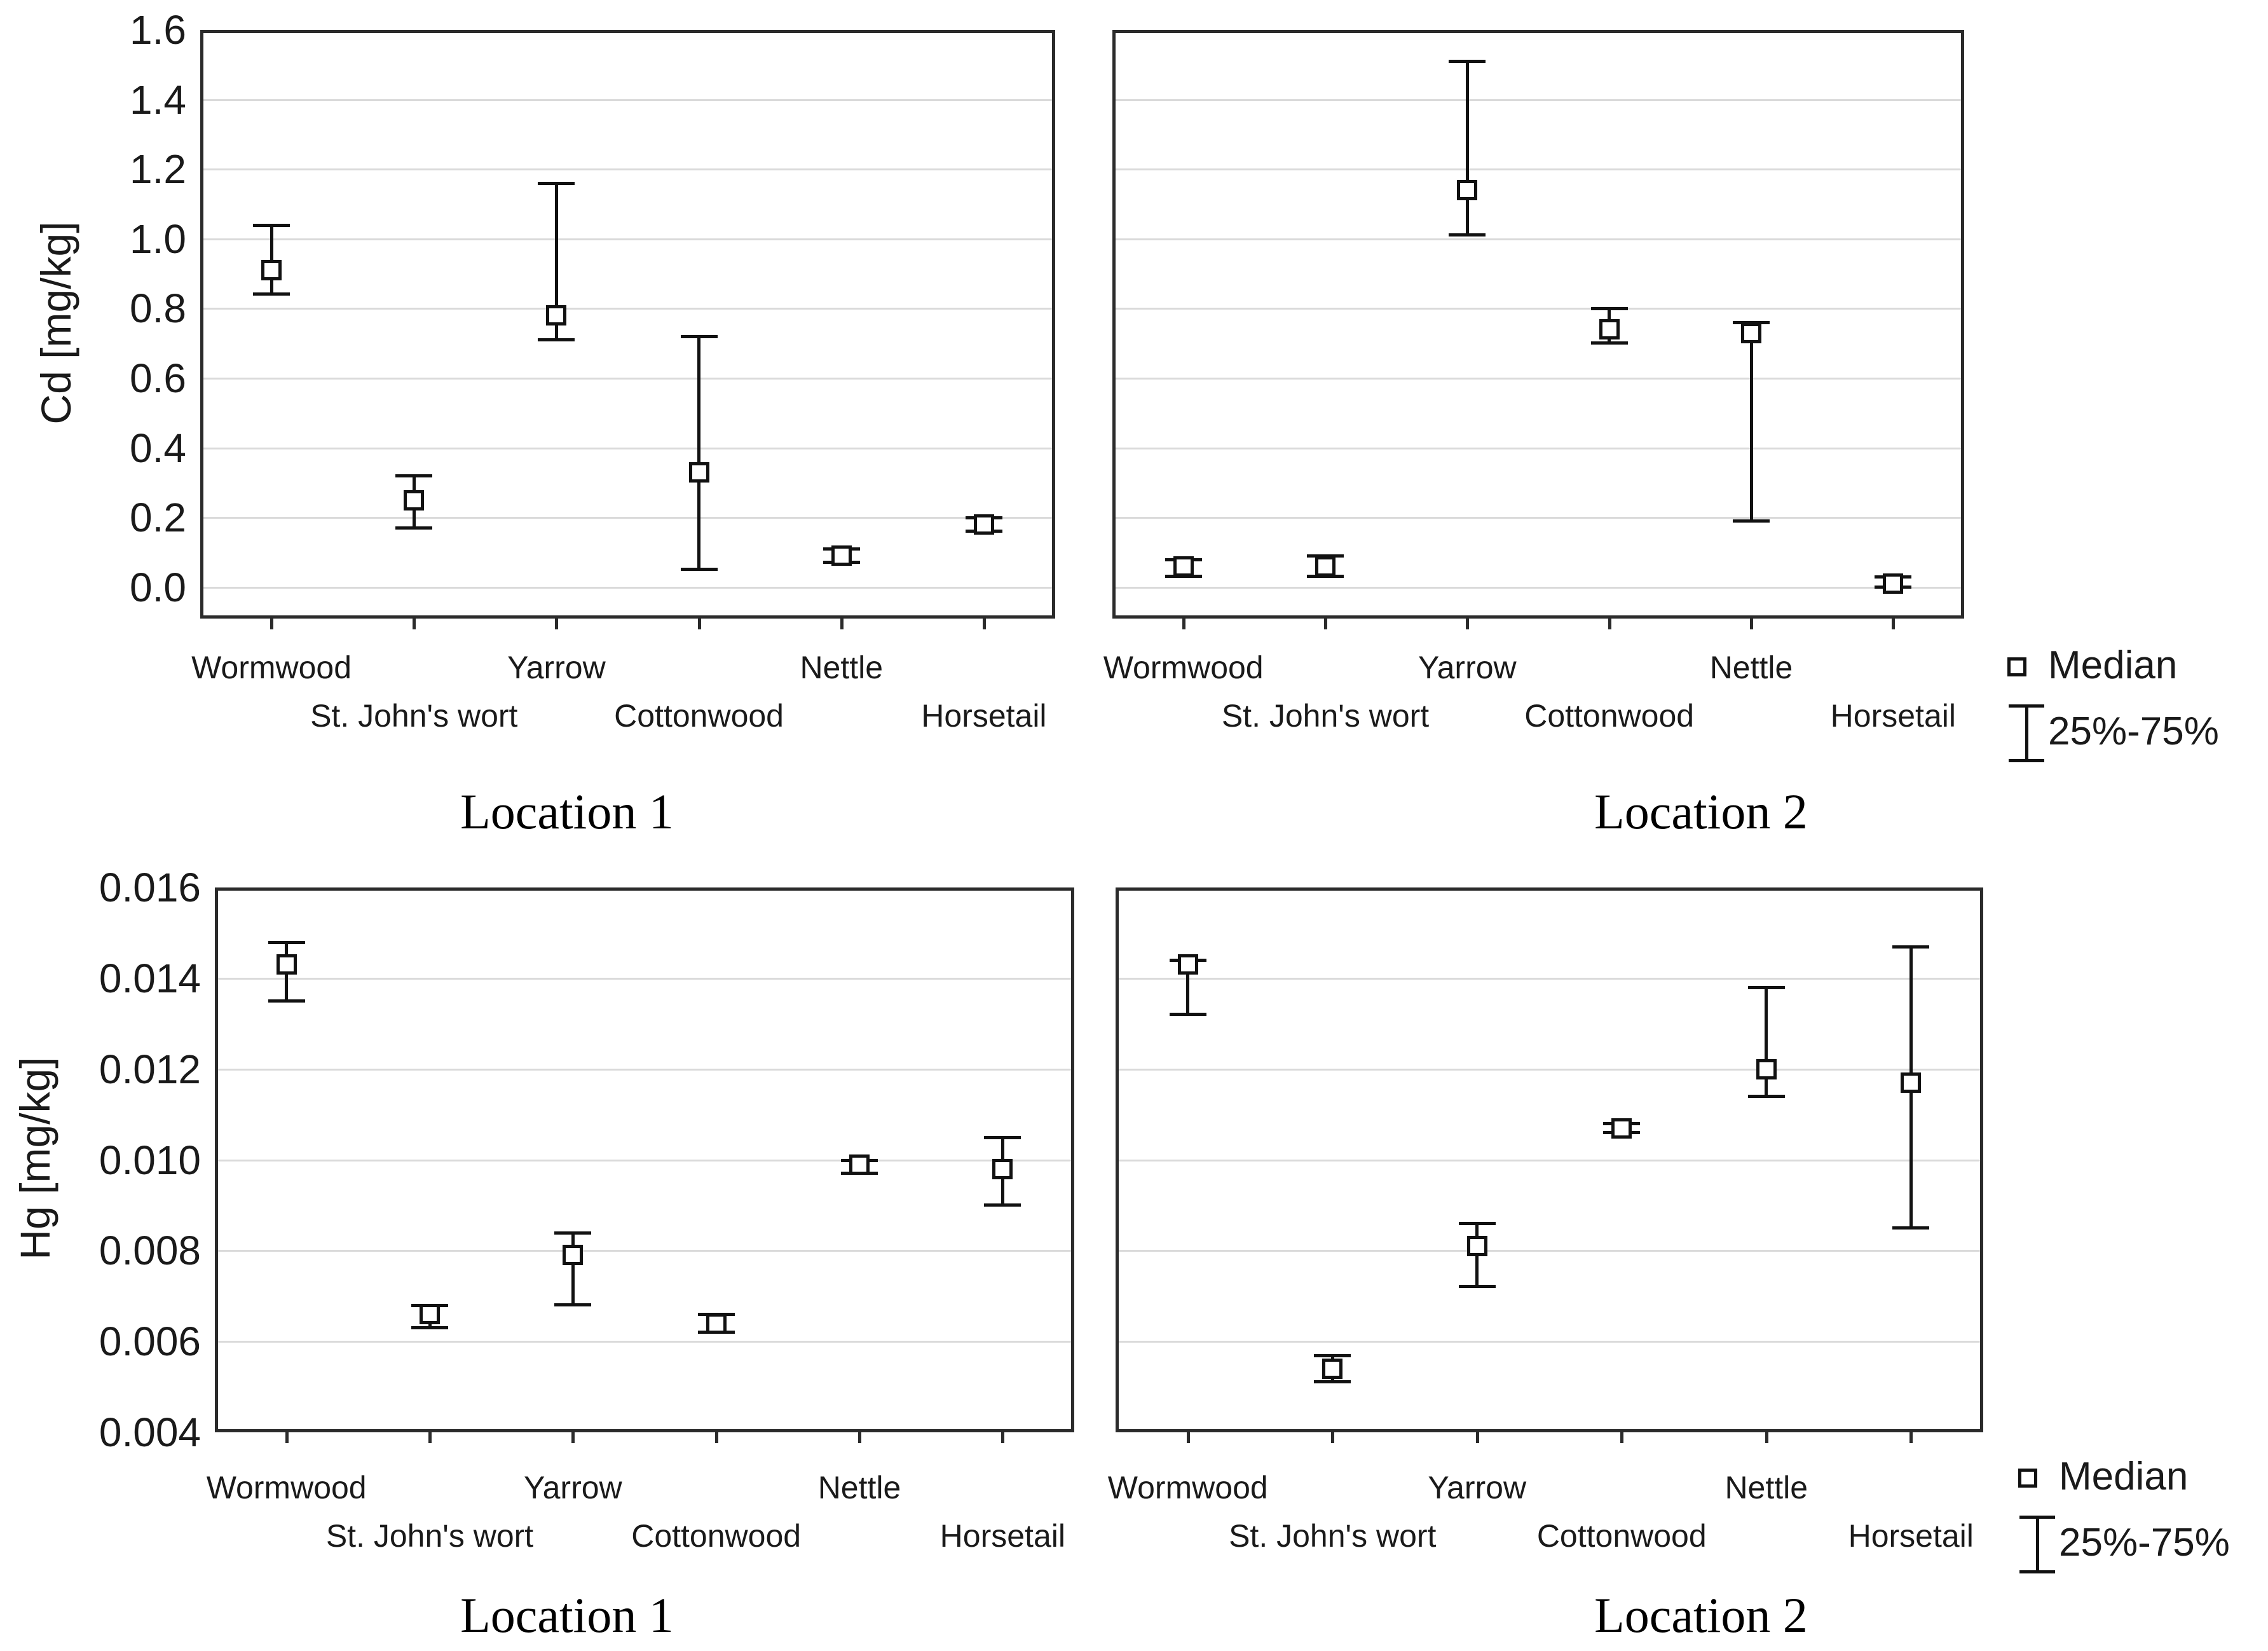 This screenshot has width=2268, height=1651. I want to click on y-tick-label: 1.4, so click(158, 99).